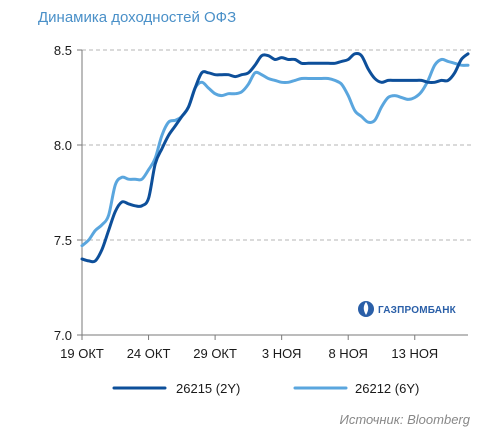 Image resolution: width=496 pixels, height=442 pixels. I want to click on x-tick-label-4: 8 НОЯ, so click(347, 353).